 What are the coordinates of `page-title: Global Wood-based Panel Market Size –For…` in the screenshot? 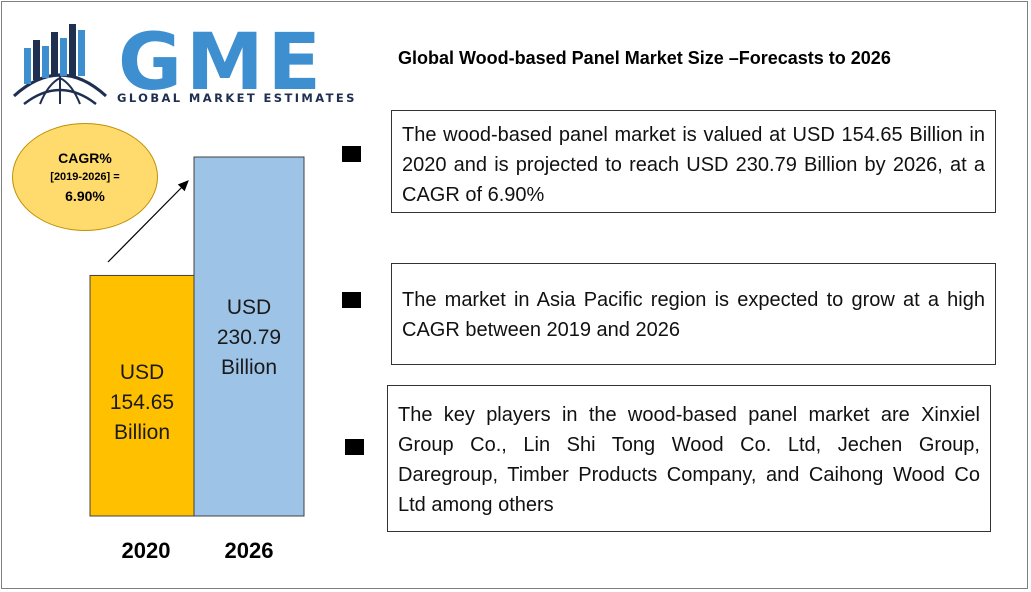 It's located at (644, 58).